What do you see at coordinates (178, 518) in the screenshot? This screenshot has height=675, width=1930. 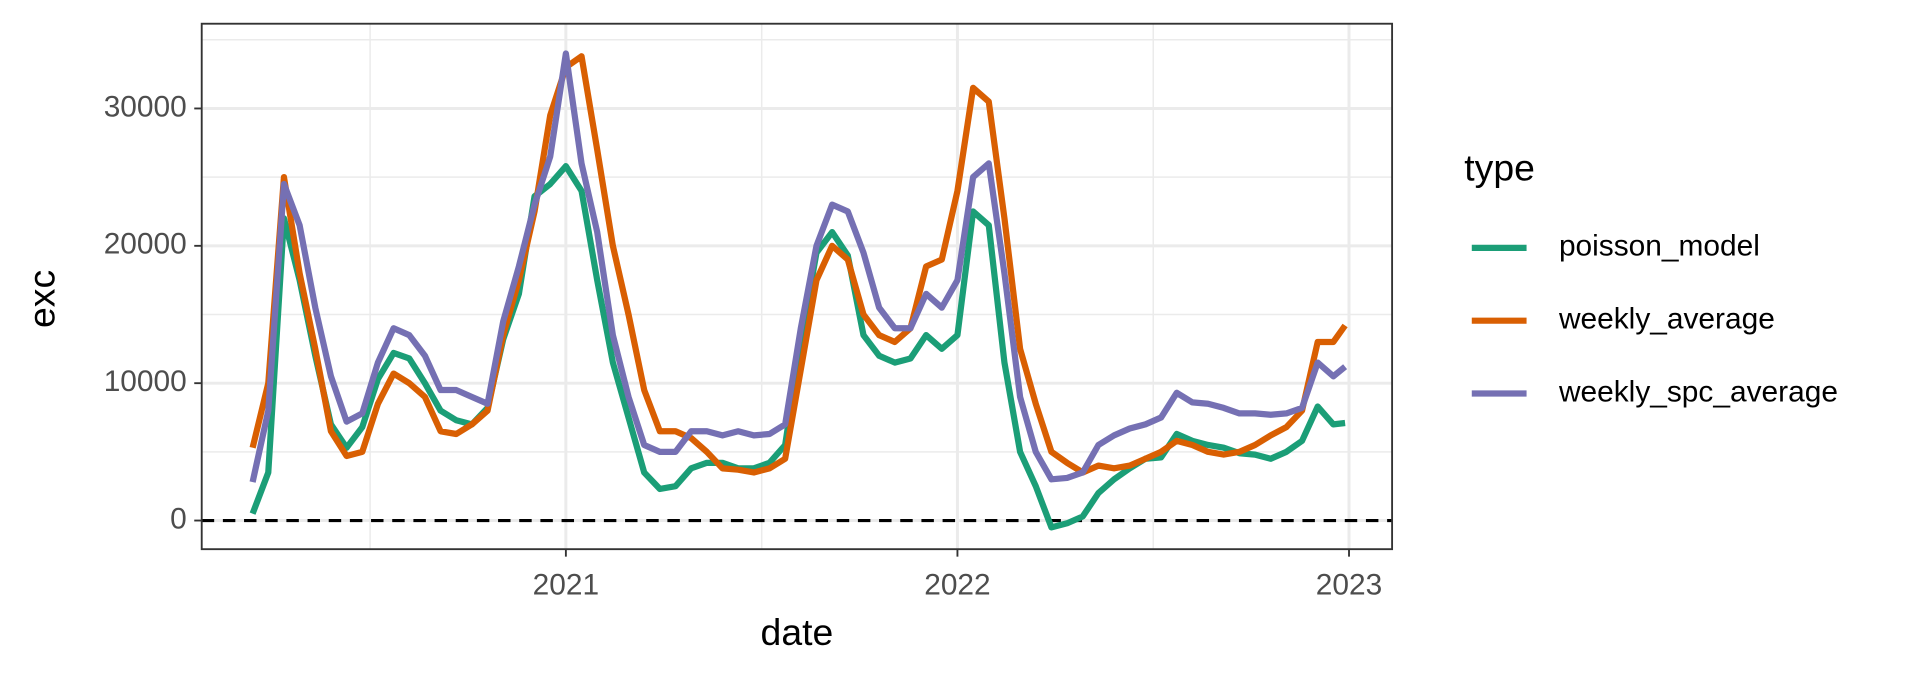 I see `y-tick-label: 0` at bounding box center [178, 518].